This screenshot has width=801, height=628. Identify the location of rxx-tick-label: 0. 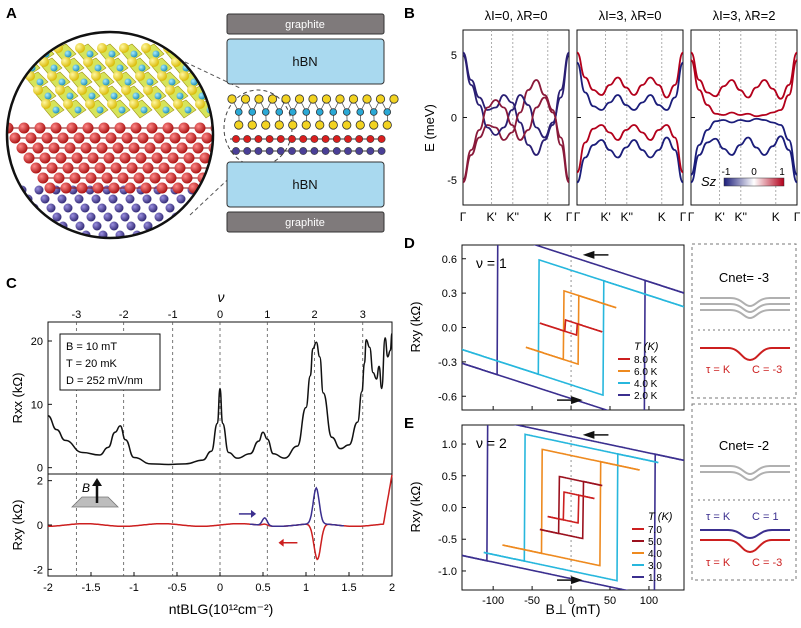
(40, 469).